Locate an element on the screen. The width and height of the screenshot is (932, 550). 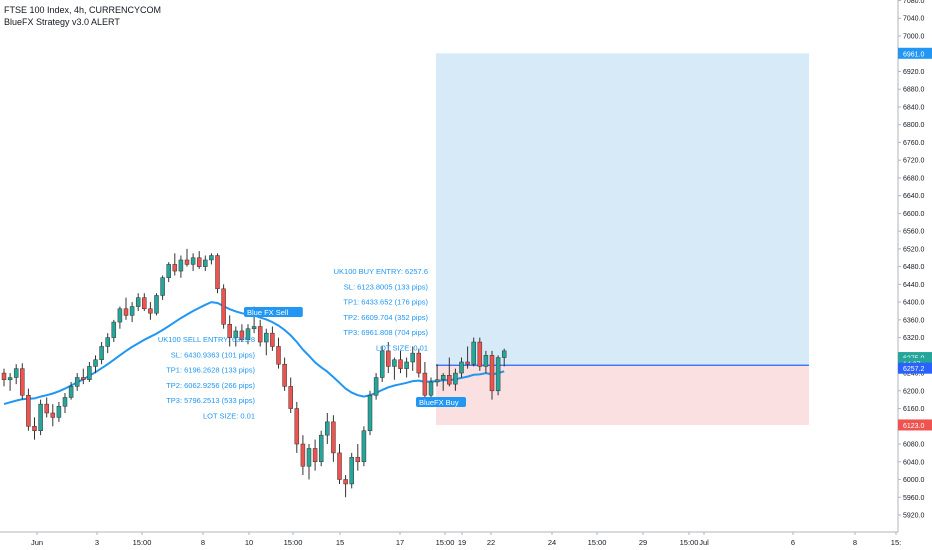
y-tick-label: 6920.0 is located at coordinates (914, 72).